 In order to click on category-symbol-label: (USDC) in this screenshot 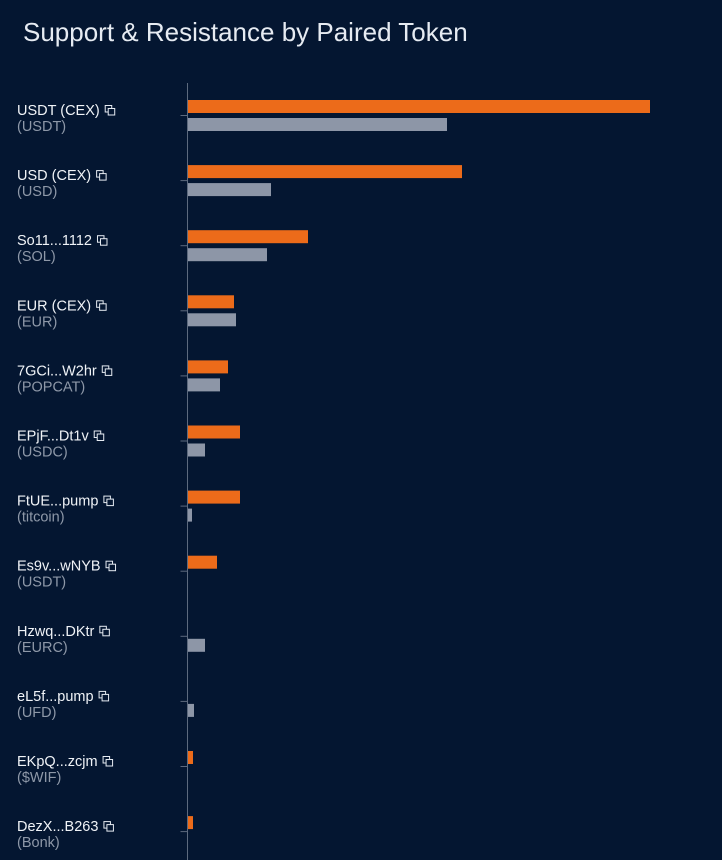, I will do `click(42, 453)`.